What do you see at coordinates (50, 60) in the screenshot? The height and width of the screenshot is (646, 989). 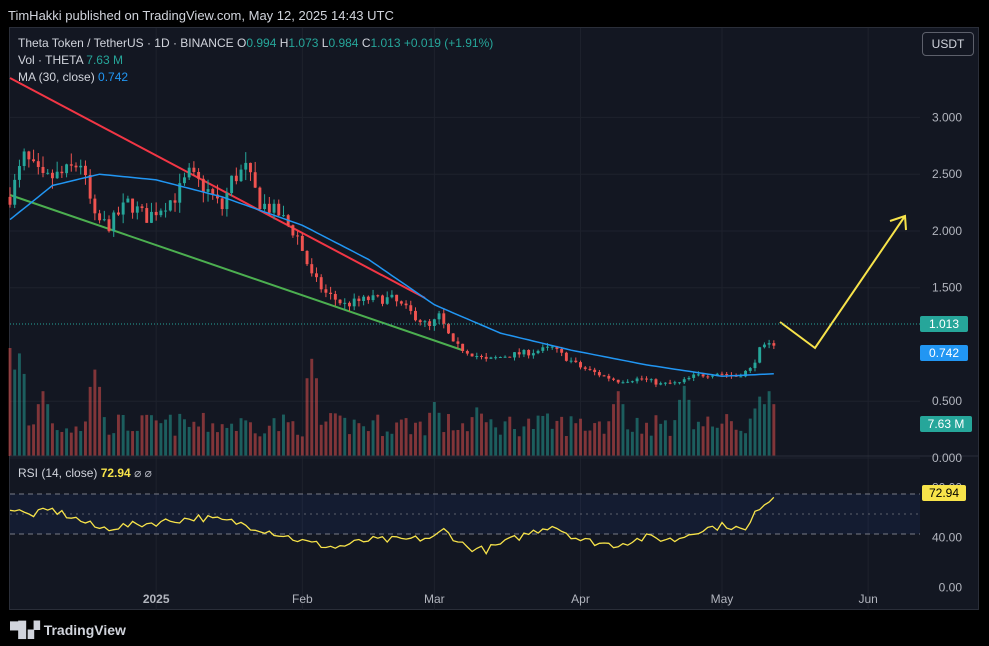 I see `volume-legend-label: Vol · THETA` at bounding box center [50, 60].